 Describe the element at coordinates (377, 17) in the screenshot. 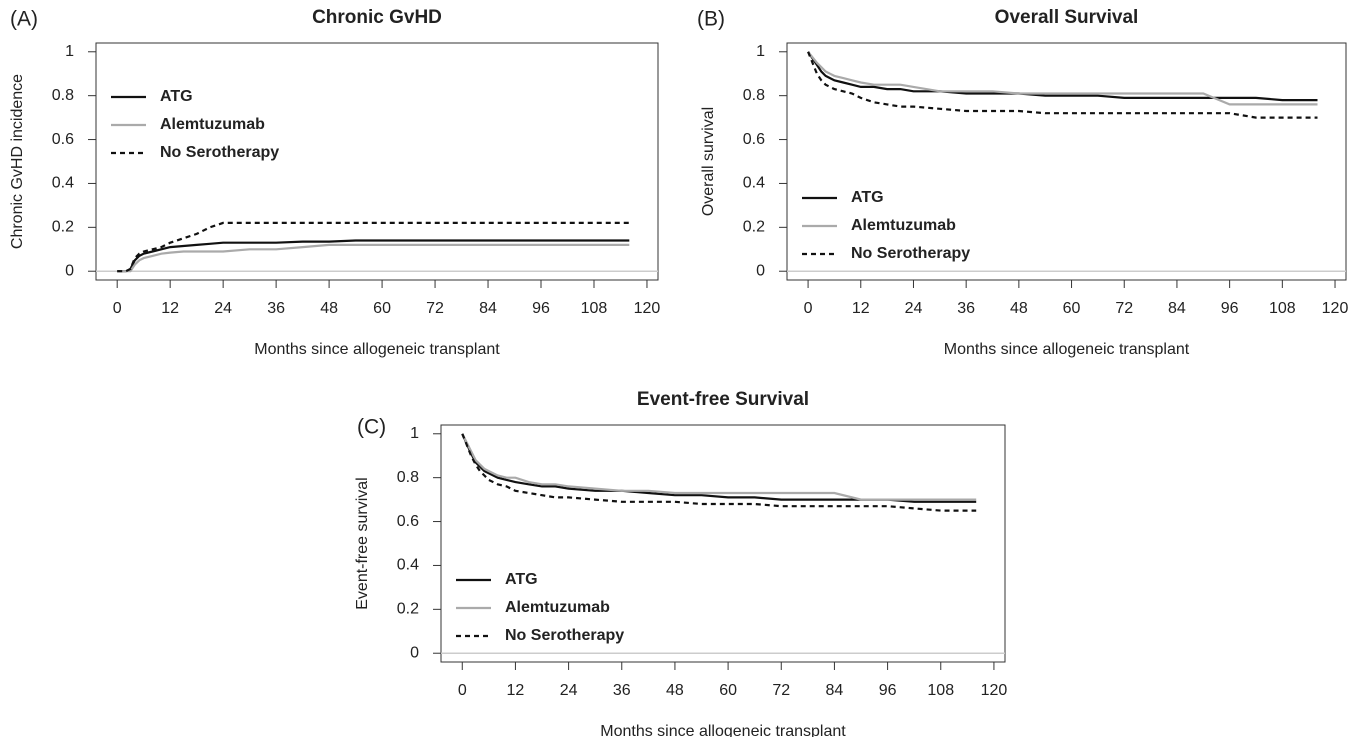

I see `chart-title: Chronic GvHD` at that location.